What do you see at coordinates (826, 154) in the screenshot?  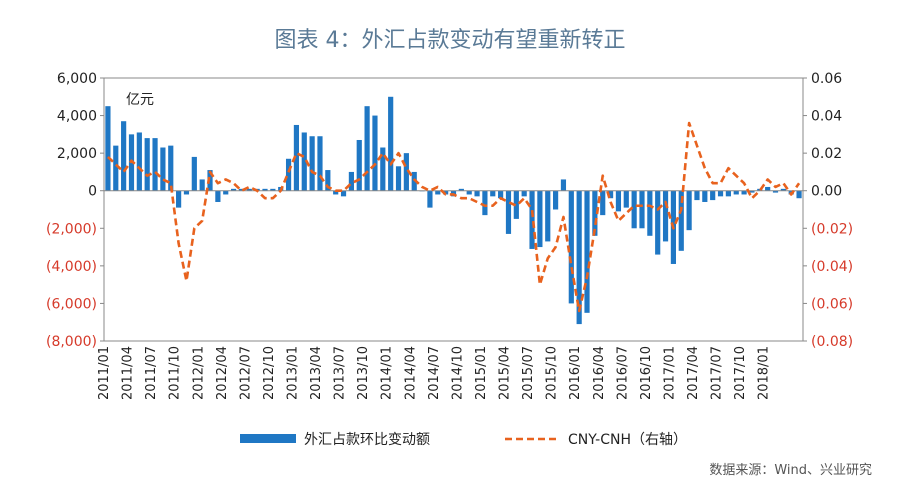 I see `right-tick-label: 0.02` at bounding box center [826, 154].